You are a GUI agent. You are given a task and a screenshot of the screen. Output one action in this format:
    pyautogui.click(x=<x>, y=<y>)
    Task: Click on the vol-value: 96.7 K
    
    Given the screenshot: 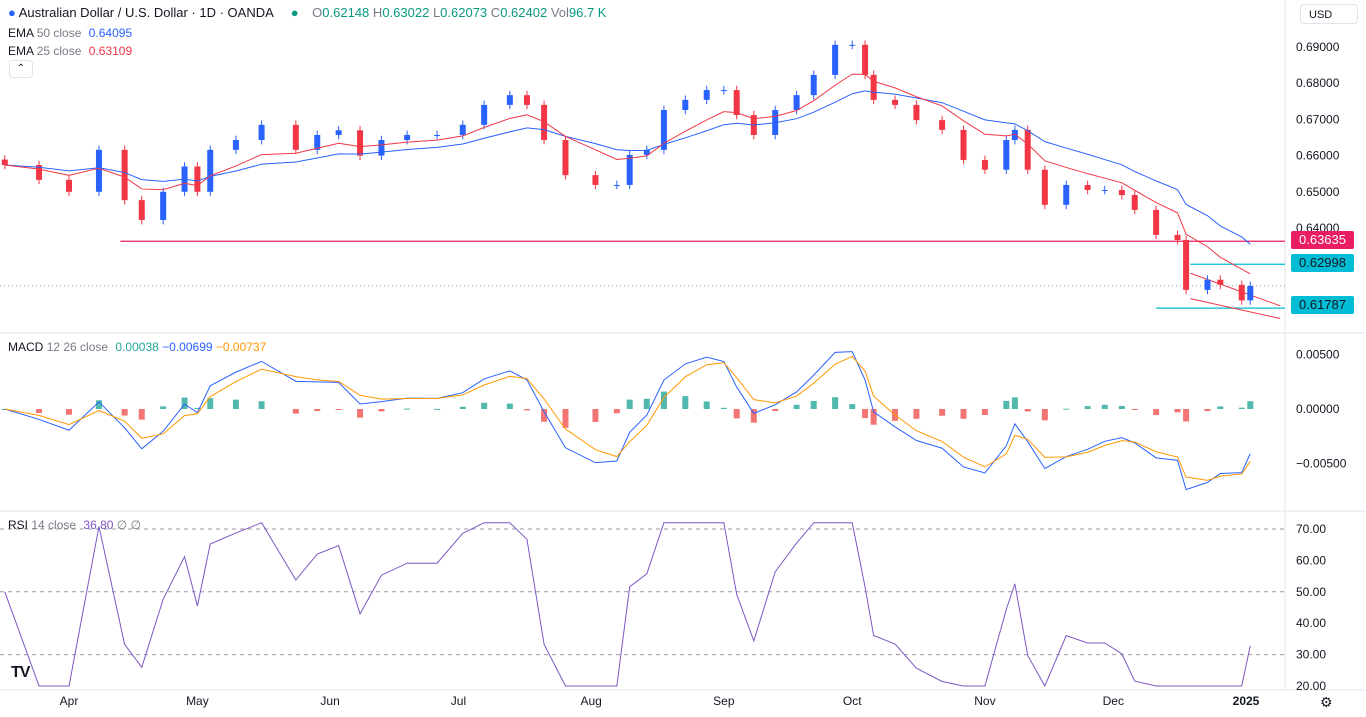 What is the action you would take?
    pyautogui.click(x=587, y=12)
    